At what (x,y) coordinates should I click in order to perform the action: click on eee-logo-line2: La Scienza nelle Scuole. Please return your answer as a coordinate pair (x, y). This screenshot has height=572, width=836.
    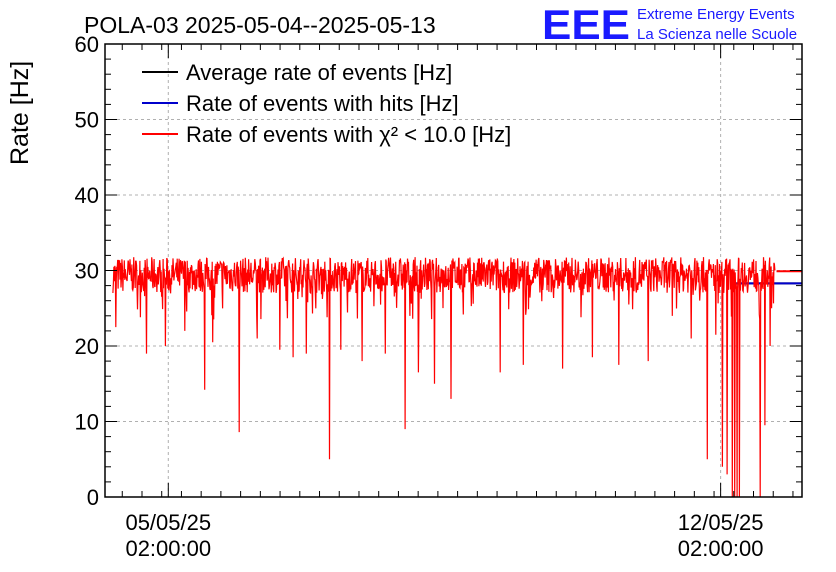
    Looking at the image, I should click on (717, 34).